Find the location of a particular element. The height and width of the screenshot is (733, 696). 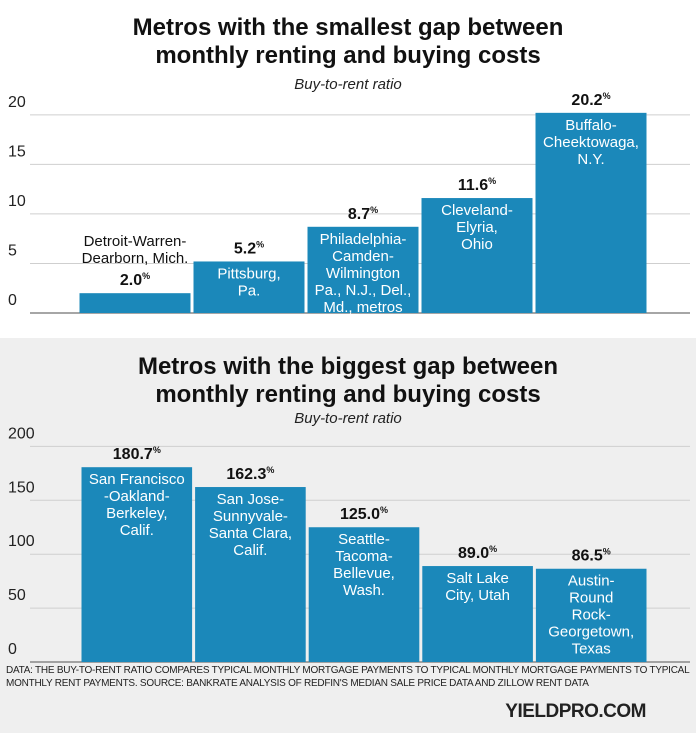

text-part: Tacoma- is located at coordinates (364, 556).